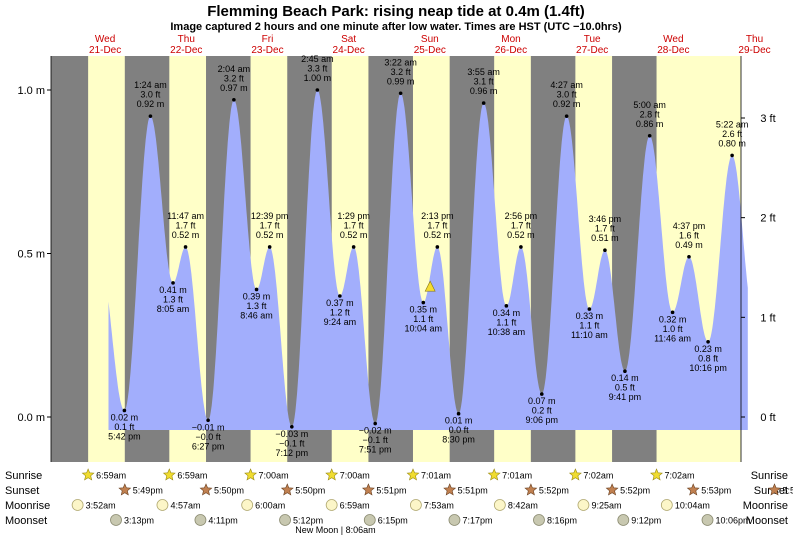 This screenshot has height=537, width=793. Describe the element at coordinates (229, 491) in the screenshot. I see `sunset-time: 5:50pm` at that location.